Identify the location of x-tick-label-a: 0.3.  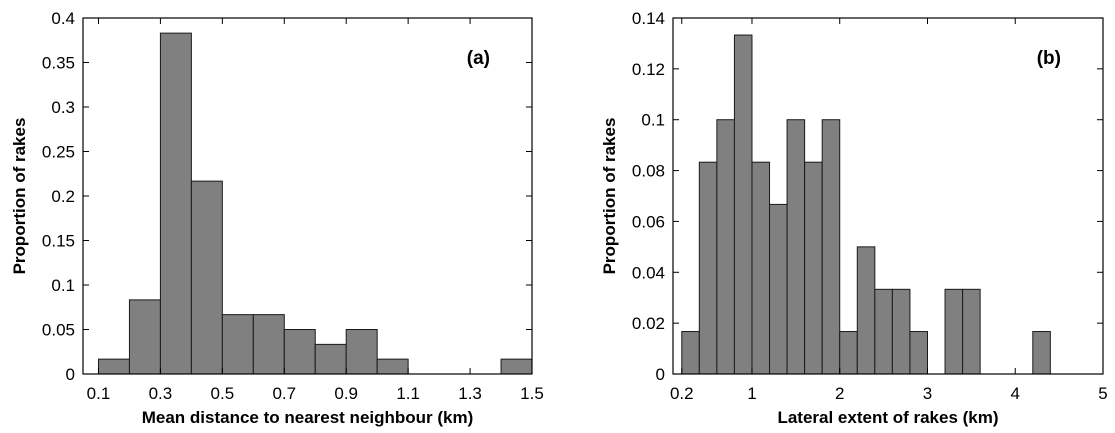
(161, 393).